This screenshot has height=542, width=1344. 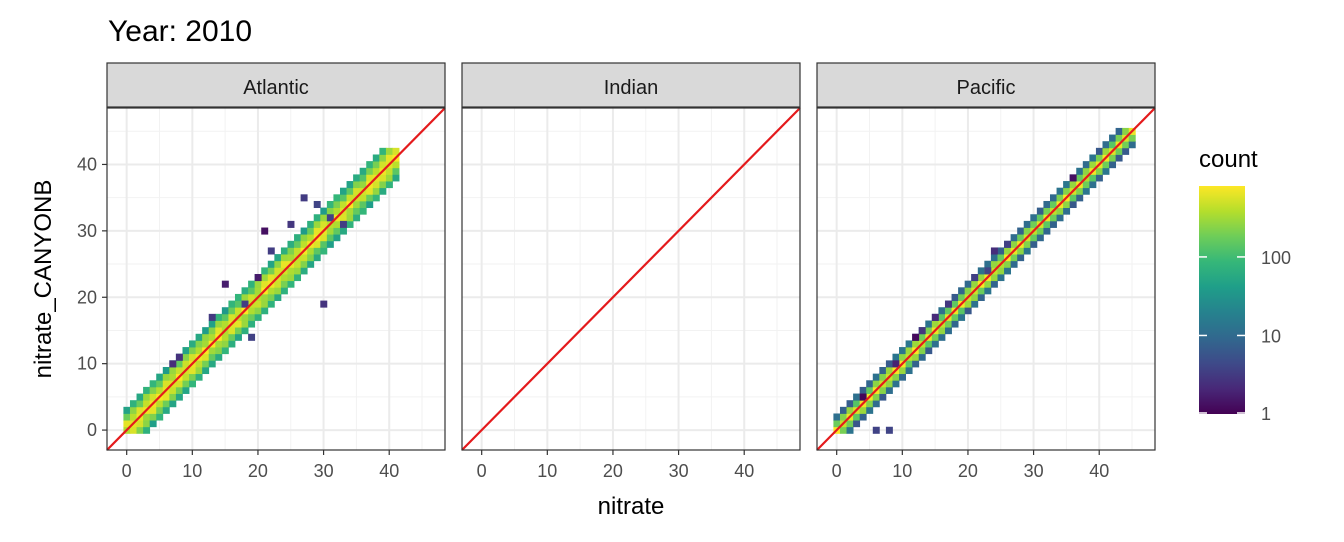 What do you see at coordinates (43, 279) in the screenshot?
I see `y-axis-title: nitrate_CANYONB` at bounding box center [43, 279].